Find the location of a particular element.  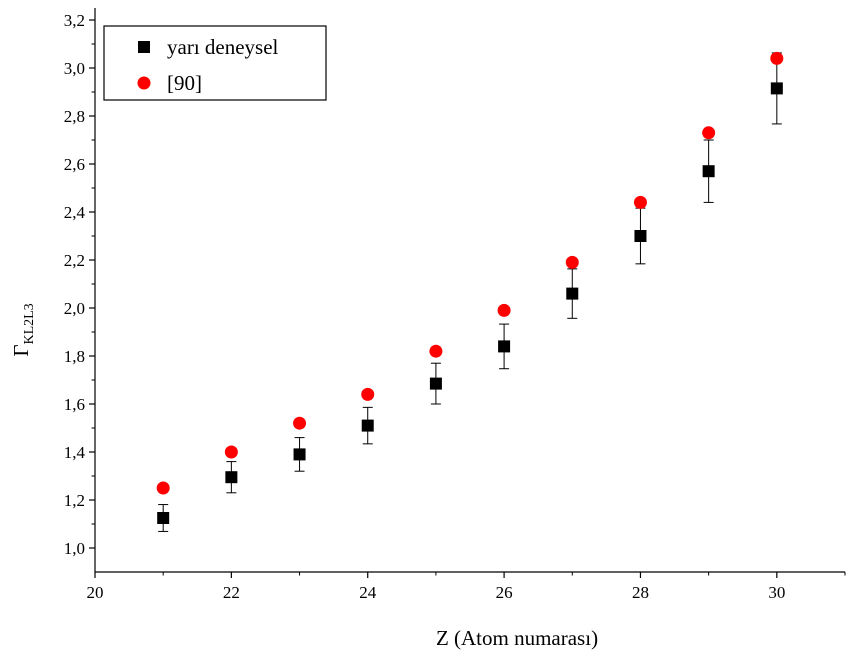

y-tick-label: 2,6 is located at coordinates (74, 164).